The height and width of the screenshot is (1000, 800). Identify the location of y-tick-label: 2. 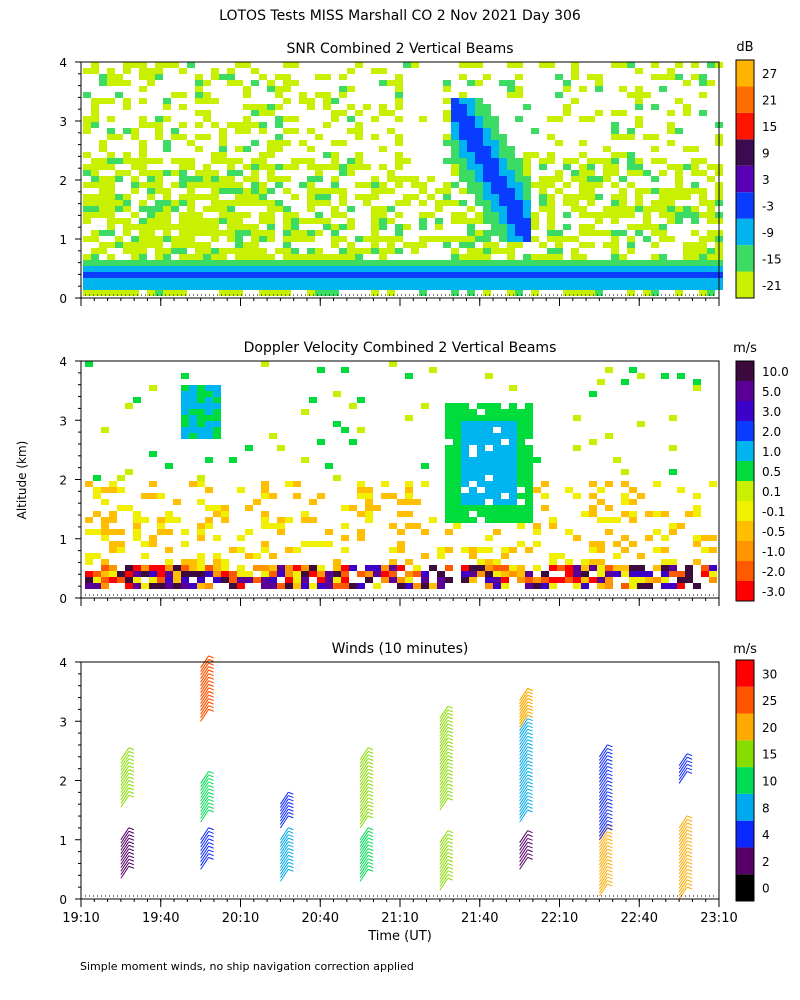
(63, 481).